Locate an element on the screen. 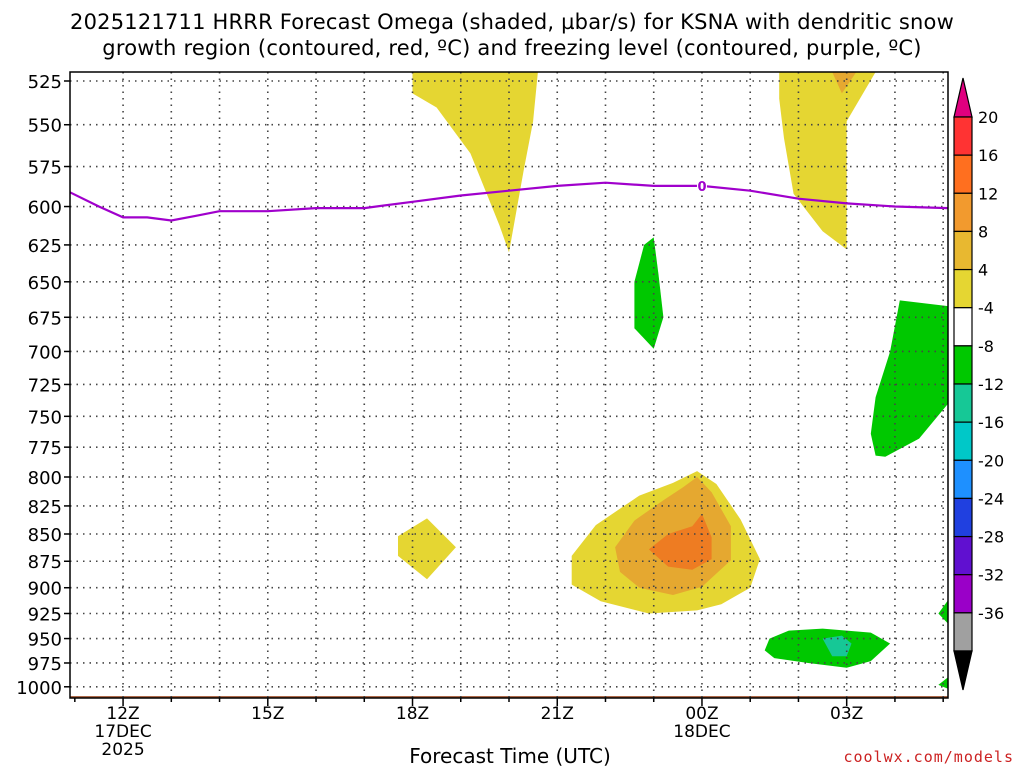  x-tick-label-21Z: 21Z is located at coordinates (557, 714).